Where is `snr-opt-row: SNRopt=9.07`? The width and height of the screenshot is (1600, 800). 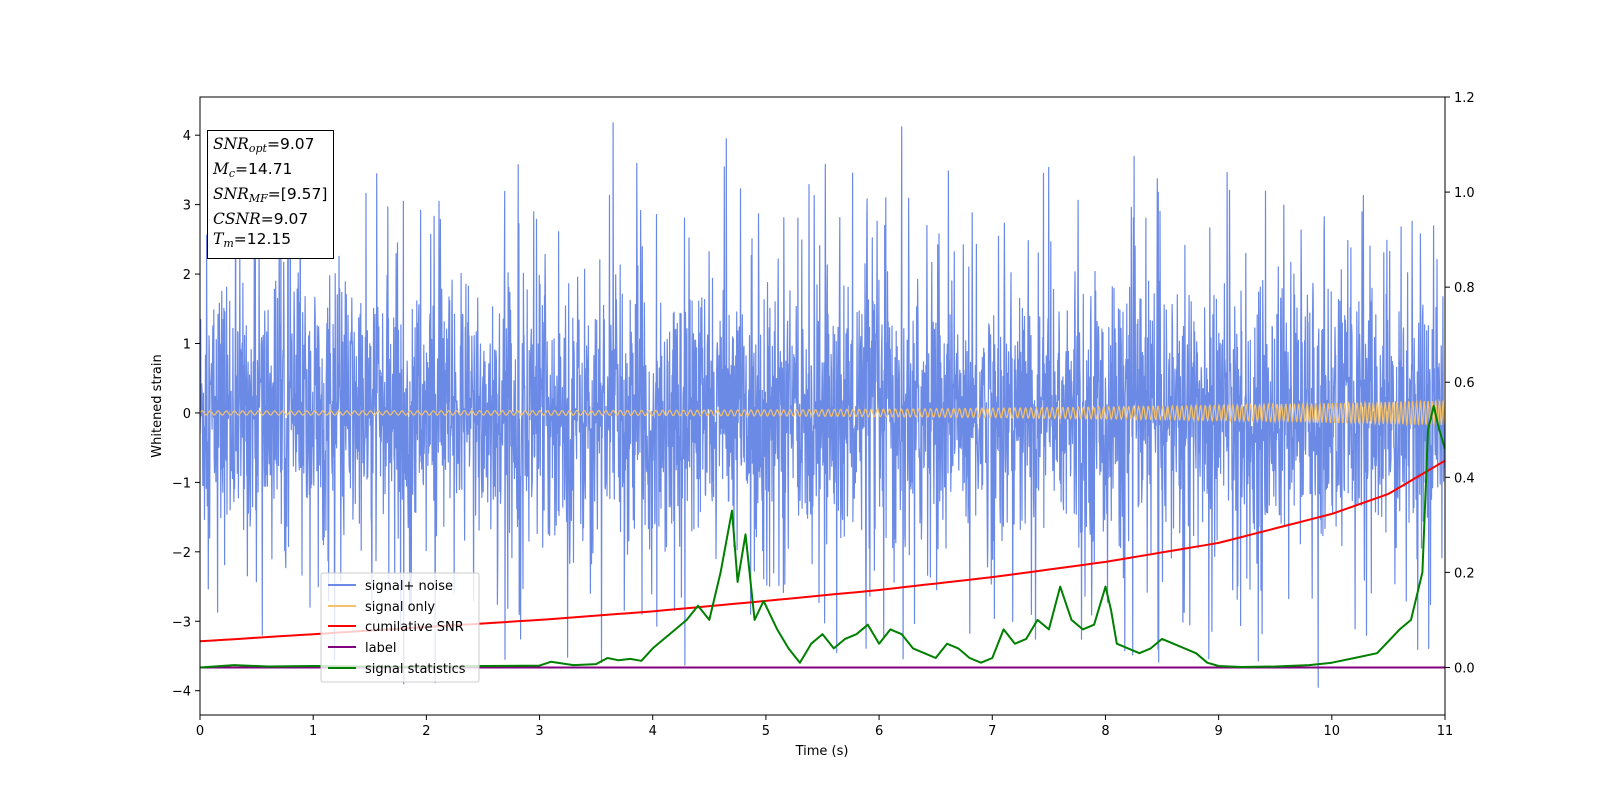 snr-opt-row: SNRopt=9.07 is located at coordinates (264, 145).